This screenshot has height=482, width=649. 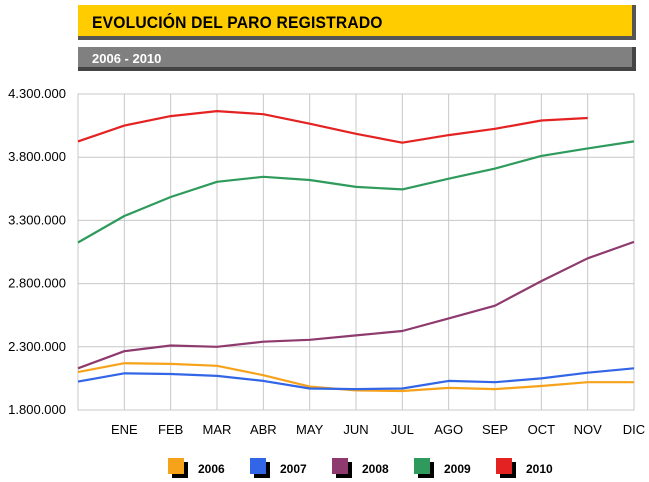 What do you see at coordinates (588, 429) in the screenshot?
I see `x-tick-label: NOV` at bounding box center [588, 429].